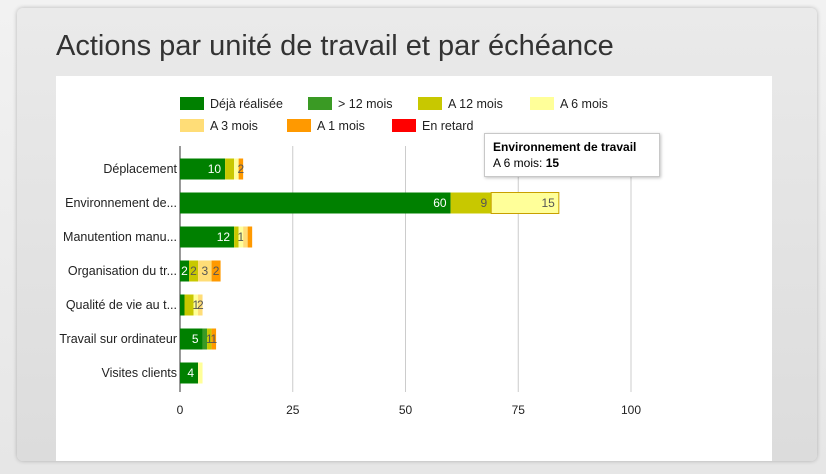  Describe the element at coordinates (180, 410) in the screenshot. I see `x-tick-label: 0` at that location.